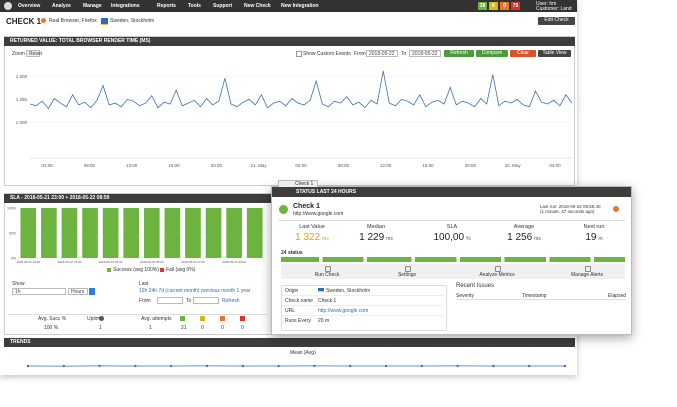  I want to click on recent-issues: Recent Issues, so click(475, 286).